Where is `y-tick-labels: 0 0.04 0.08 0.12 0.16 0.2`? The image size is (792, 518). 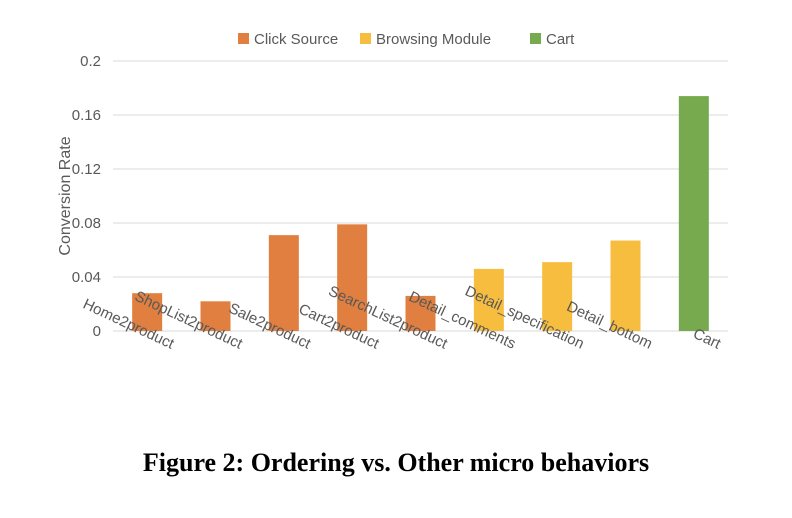
y-tick-labels: 0 0.04 0.08 0.12 0.16 0.2 is located at coordinates (86, 196).